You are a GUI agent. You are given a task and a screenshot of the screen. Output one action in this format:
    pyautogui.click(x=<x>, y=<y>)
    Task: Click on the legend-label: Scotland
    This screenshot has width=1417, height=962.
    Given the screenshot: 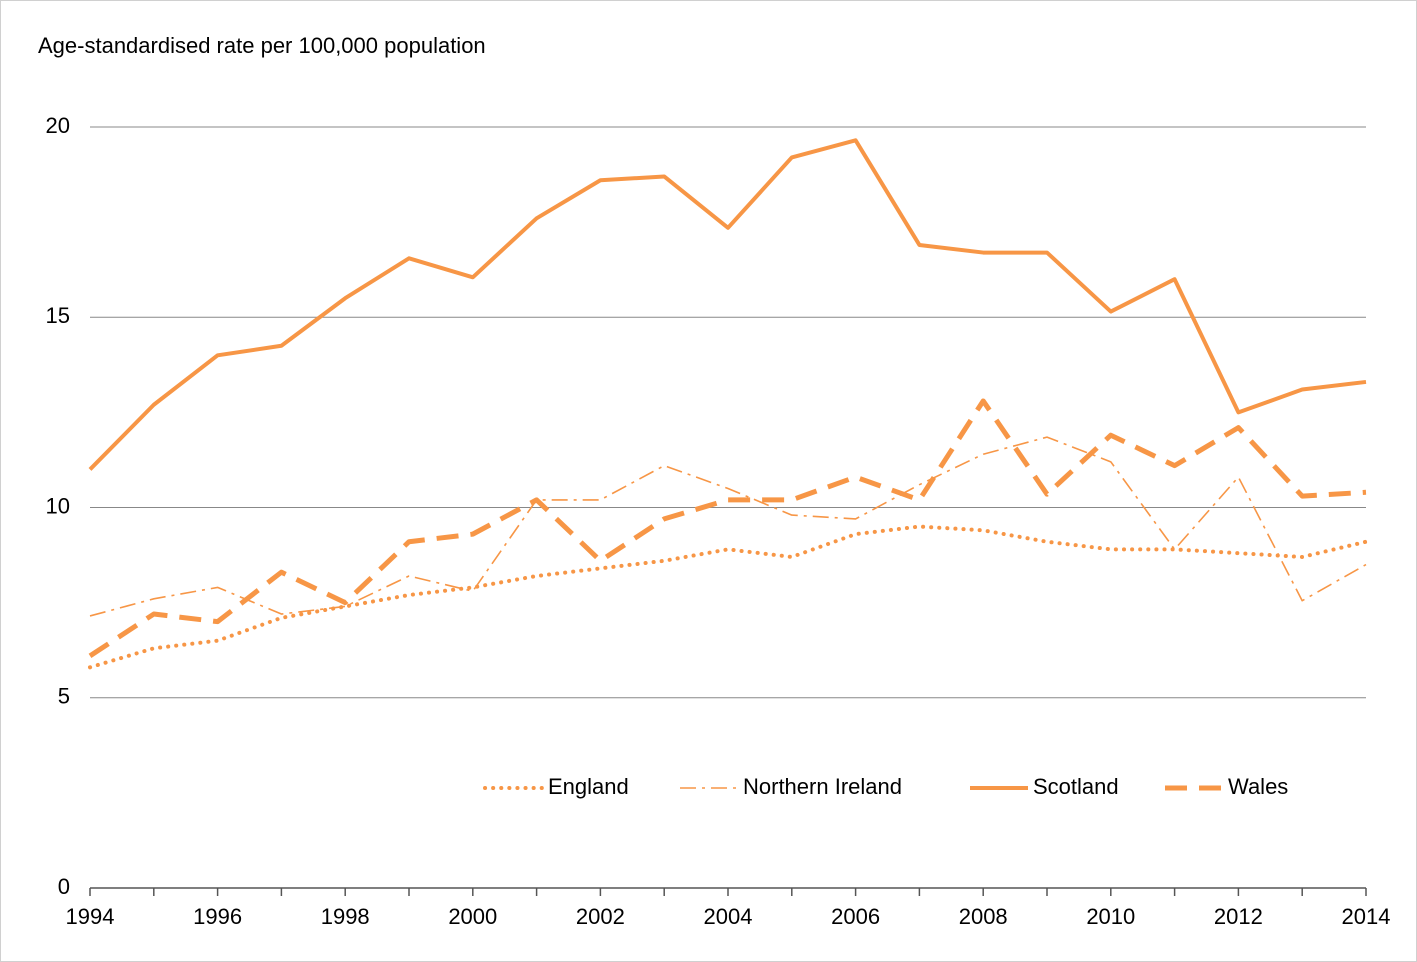 What is the action you would take?
    pyautogui.click(x=1076, y=786)
    